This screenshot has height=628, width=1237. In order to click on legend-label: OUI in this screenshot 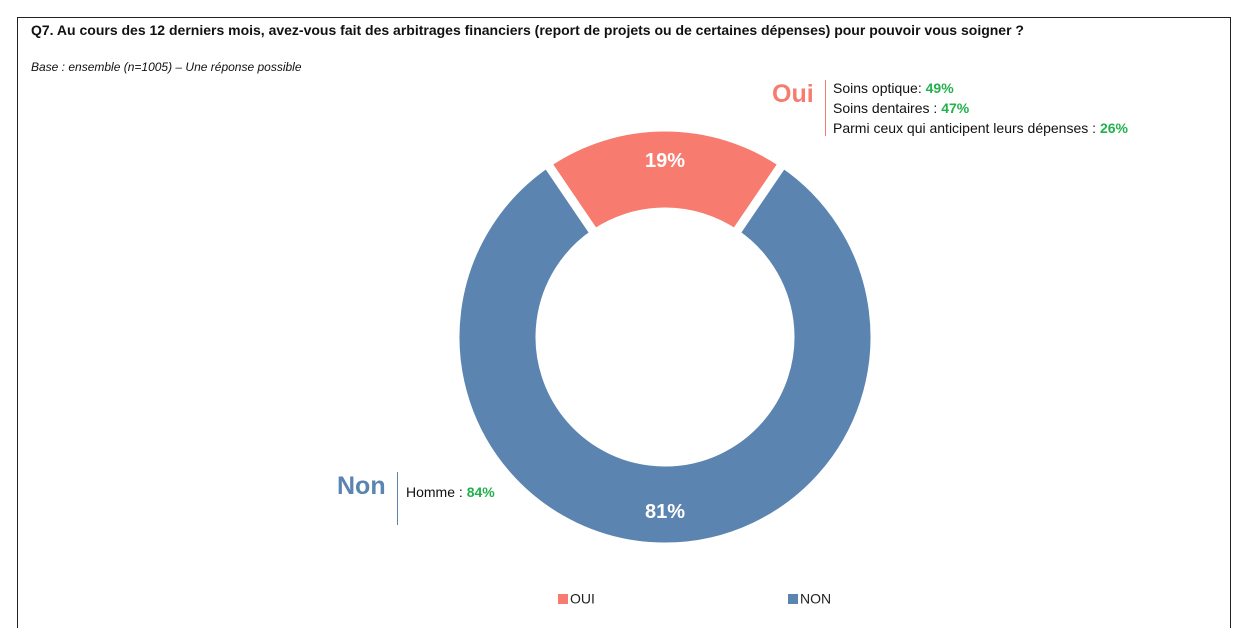, I will do `click(582, 599)`.